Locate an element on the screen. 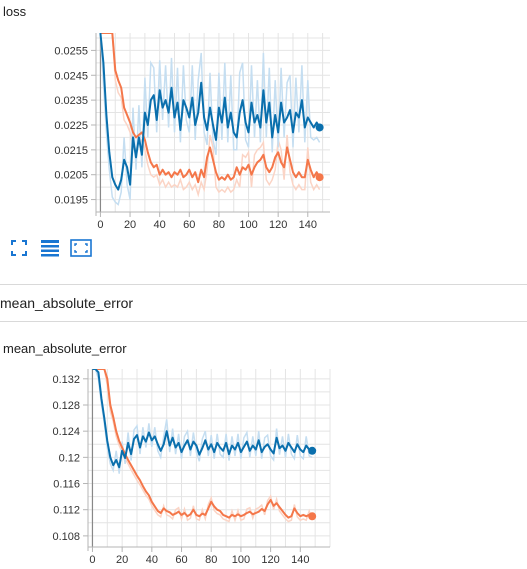 The image size is (527, 569). expand-chart-button is located at coordinates (81, 248).